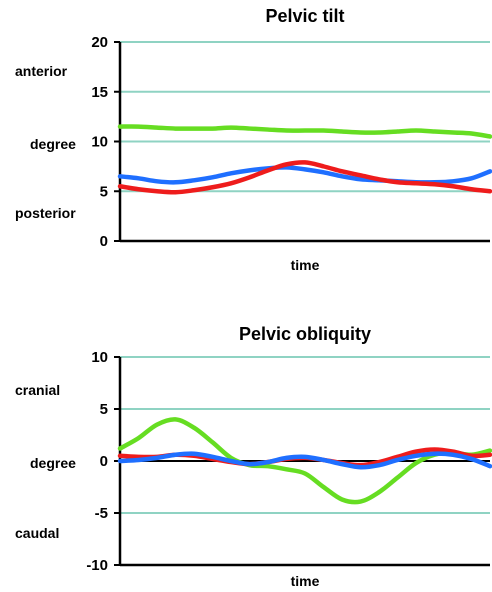  I want to click on annotation-upper: anterior, so click(41, 71).